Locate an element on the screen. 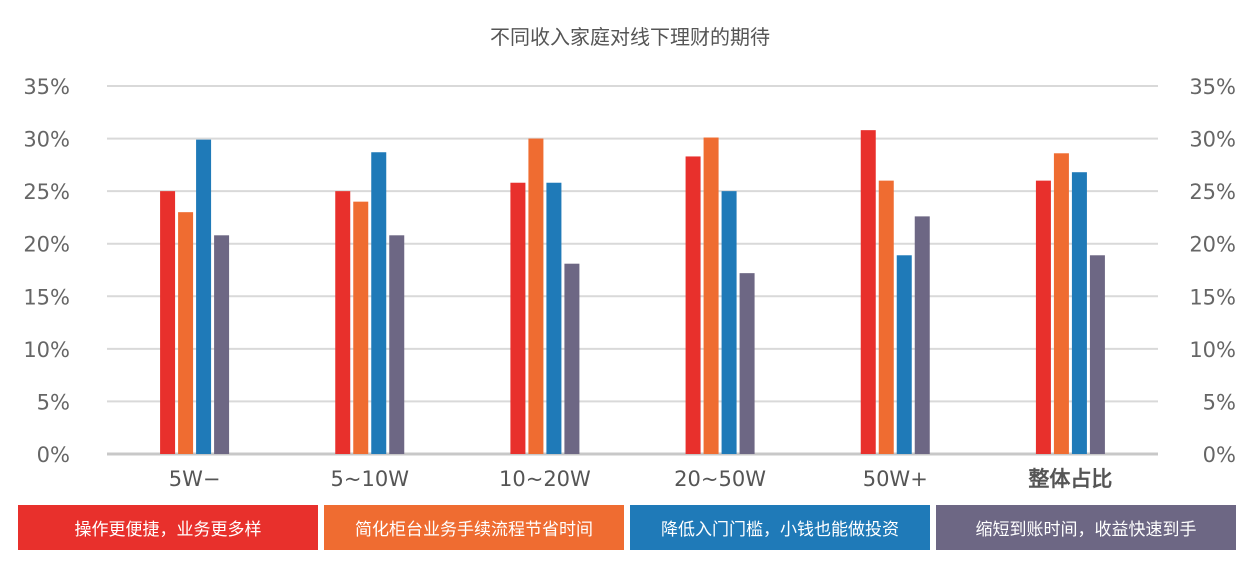  legend-label: 简化柜台业务手续流程节省时间 is located at coordinates (474, 530).